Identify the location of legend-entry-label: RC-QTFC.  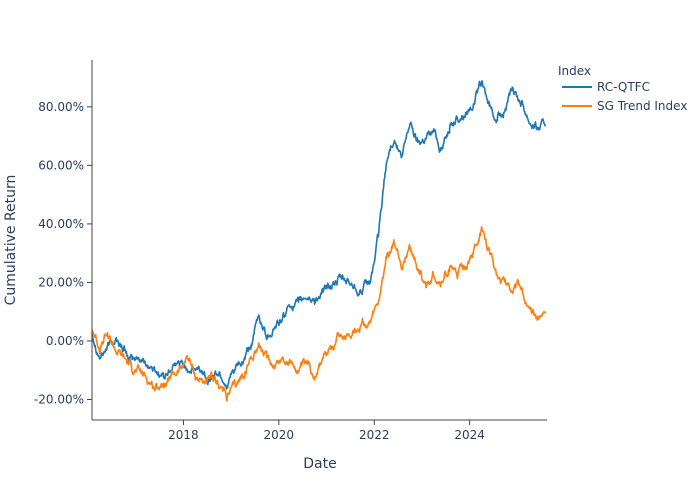
(623, 87).